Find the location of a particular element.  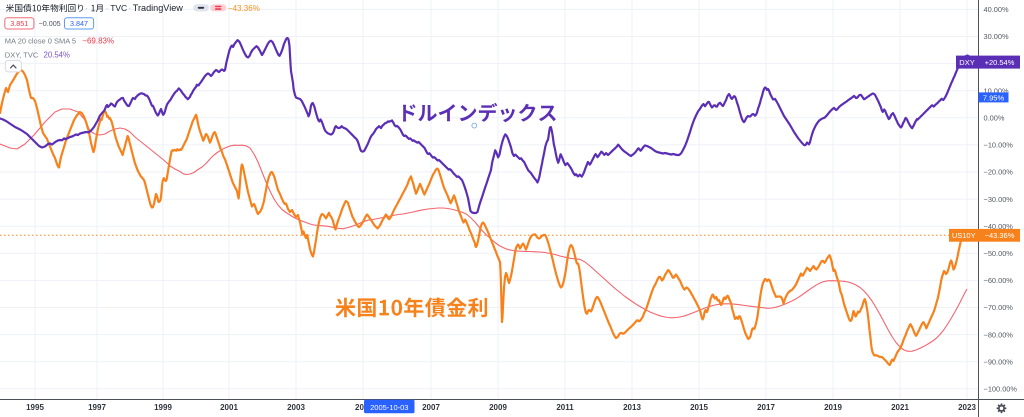

svg-text: 2021 is located at coordinates (900, 407).